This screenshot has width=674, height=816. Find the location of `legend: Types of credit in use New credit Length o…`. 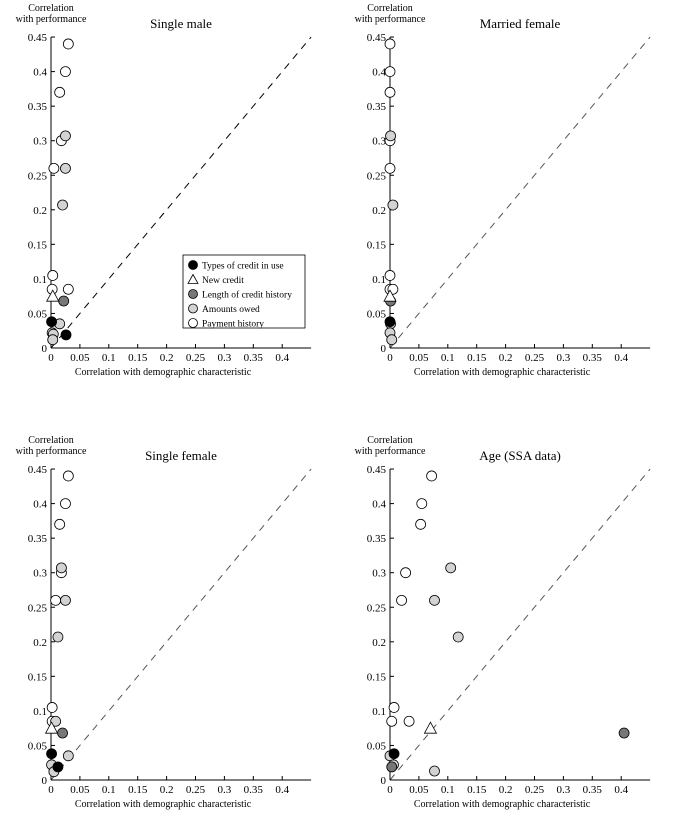

legend: Types of credit in use New credit Length o… is located at coordinates (244, 292).